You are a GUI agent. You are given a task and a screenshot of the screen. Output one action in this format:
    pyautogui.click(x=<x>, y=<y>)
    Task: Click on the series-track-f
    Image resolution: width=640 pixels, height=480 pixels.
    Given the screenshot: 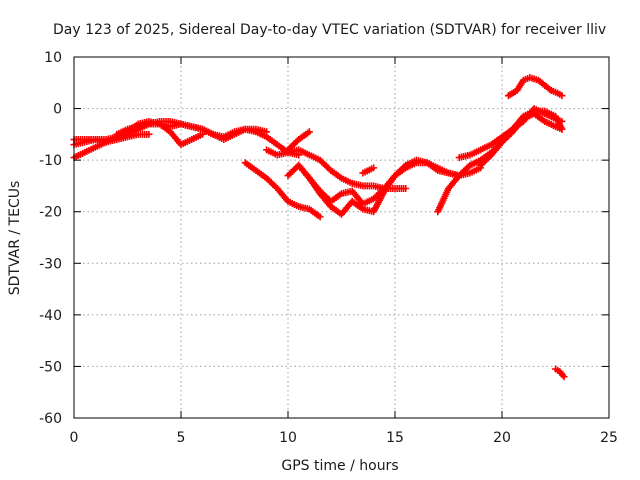 What is the action you would take?
    pyautogui.click(x=336, y=169)
    